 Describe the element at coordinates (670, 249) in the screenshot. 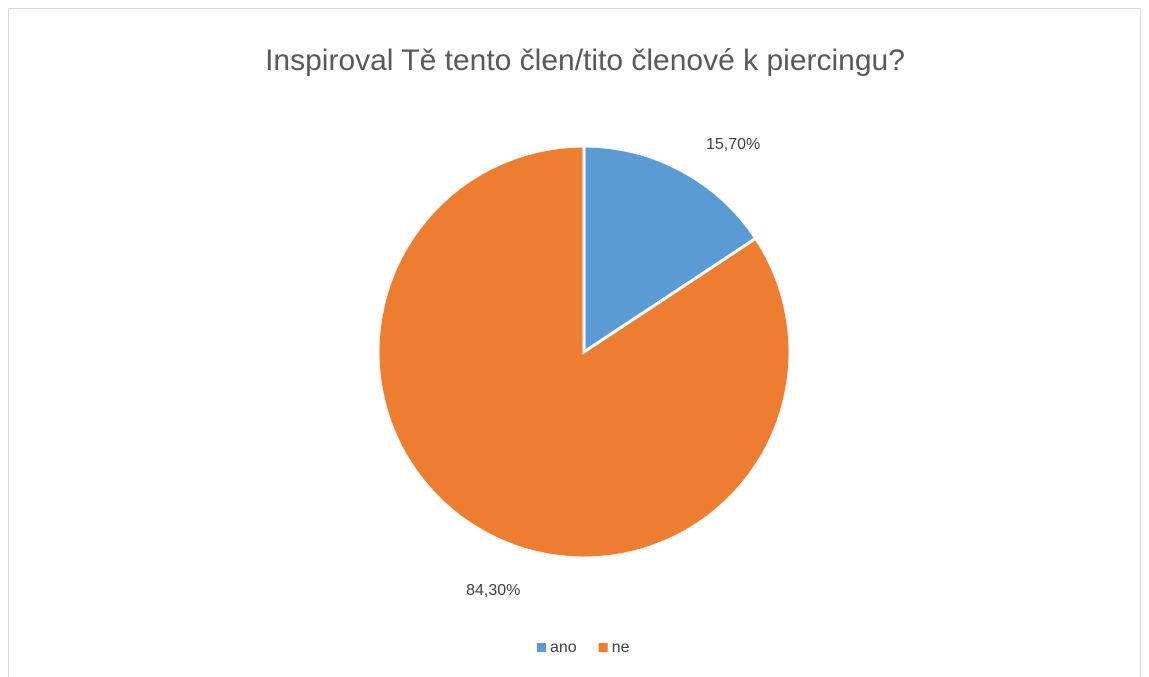

I see `pie-slice` at that location.